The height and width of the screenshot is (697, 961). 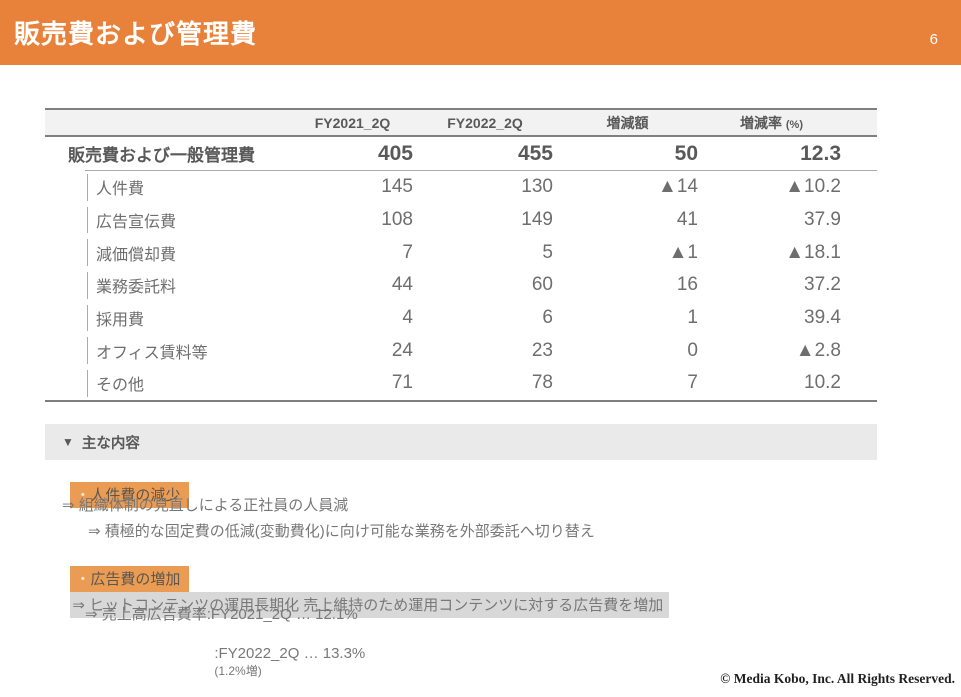 I want to click on cell-fy2021: 4, so click(x=407, y=318).